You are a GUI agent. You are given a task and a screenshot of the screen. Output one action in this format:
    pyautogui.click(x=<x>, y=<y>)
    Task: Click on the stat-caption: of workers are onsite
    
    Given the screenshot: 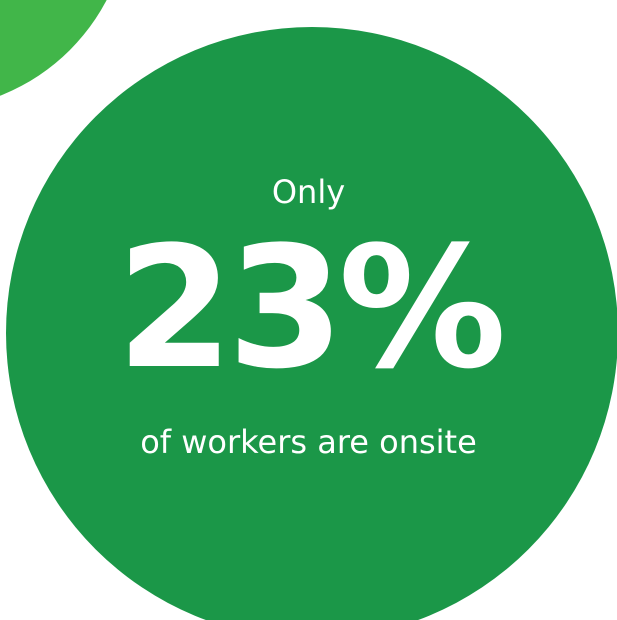 What is the action you would take?
    pyautogui.click(x=308, y=442)
    